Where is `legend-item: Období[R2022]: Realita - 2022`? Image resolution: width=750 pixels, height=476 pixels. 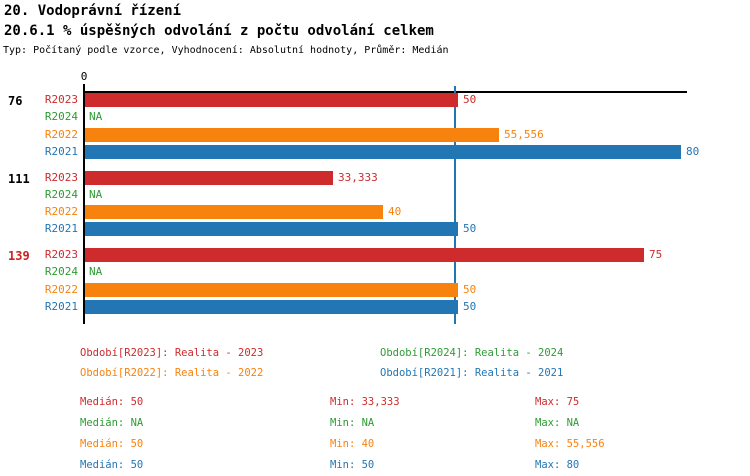 legend-item: Období[R2022]: Realita - 2022 is located at coordinates (172, 373).